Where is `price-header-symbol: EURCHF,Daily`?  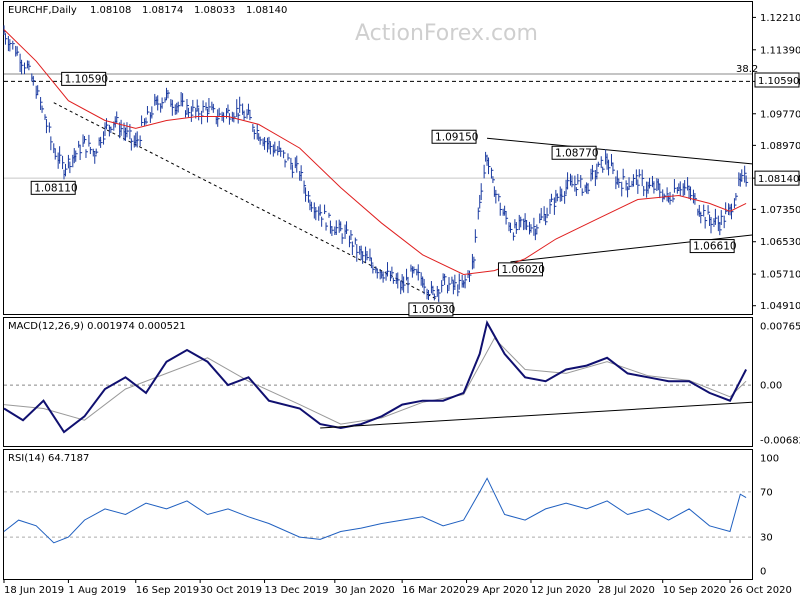
price-header-symbol: EURCHF,Daily is located at coordinates (42, 10).